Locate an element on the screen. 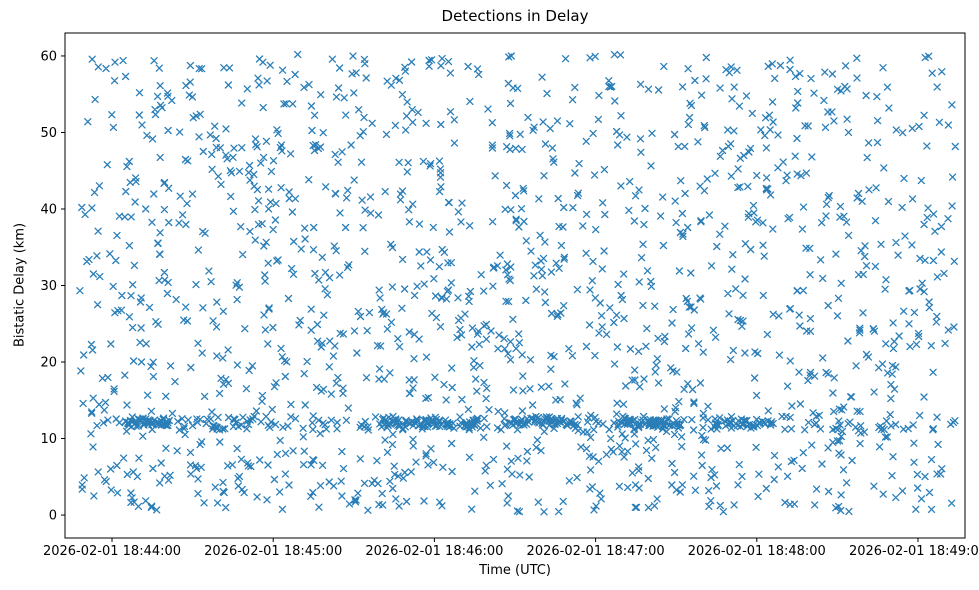  x-tick-label: 2026-02-01 18:48:00 is located at coordinates (757, 551).